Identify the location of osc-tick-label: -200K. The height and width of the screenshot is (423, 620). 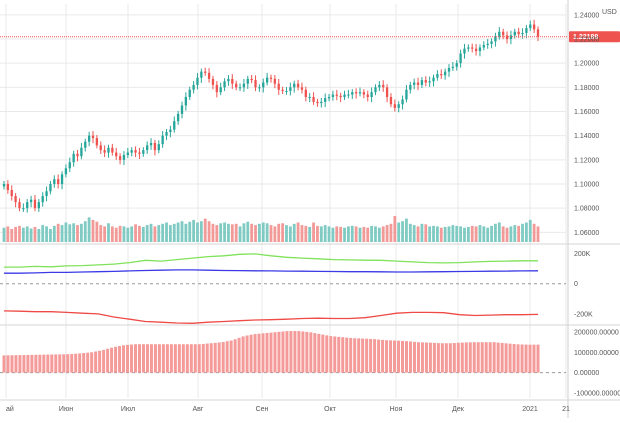
(583, 314).